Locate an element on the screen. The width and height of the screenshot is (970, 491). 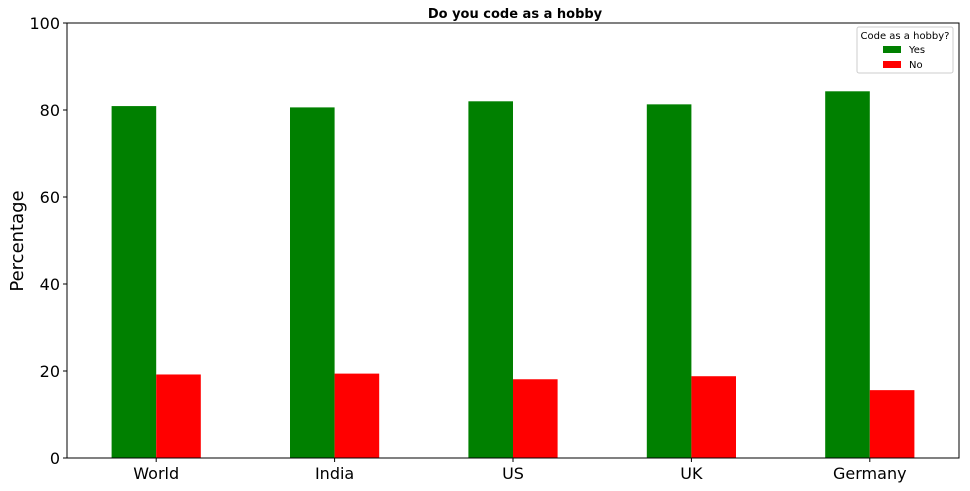
x-tick-label: Germany is located at coordinates (870, 473).